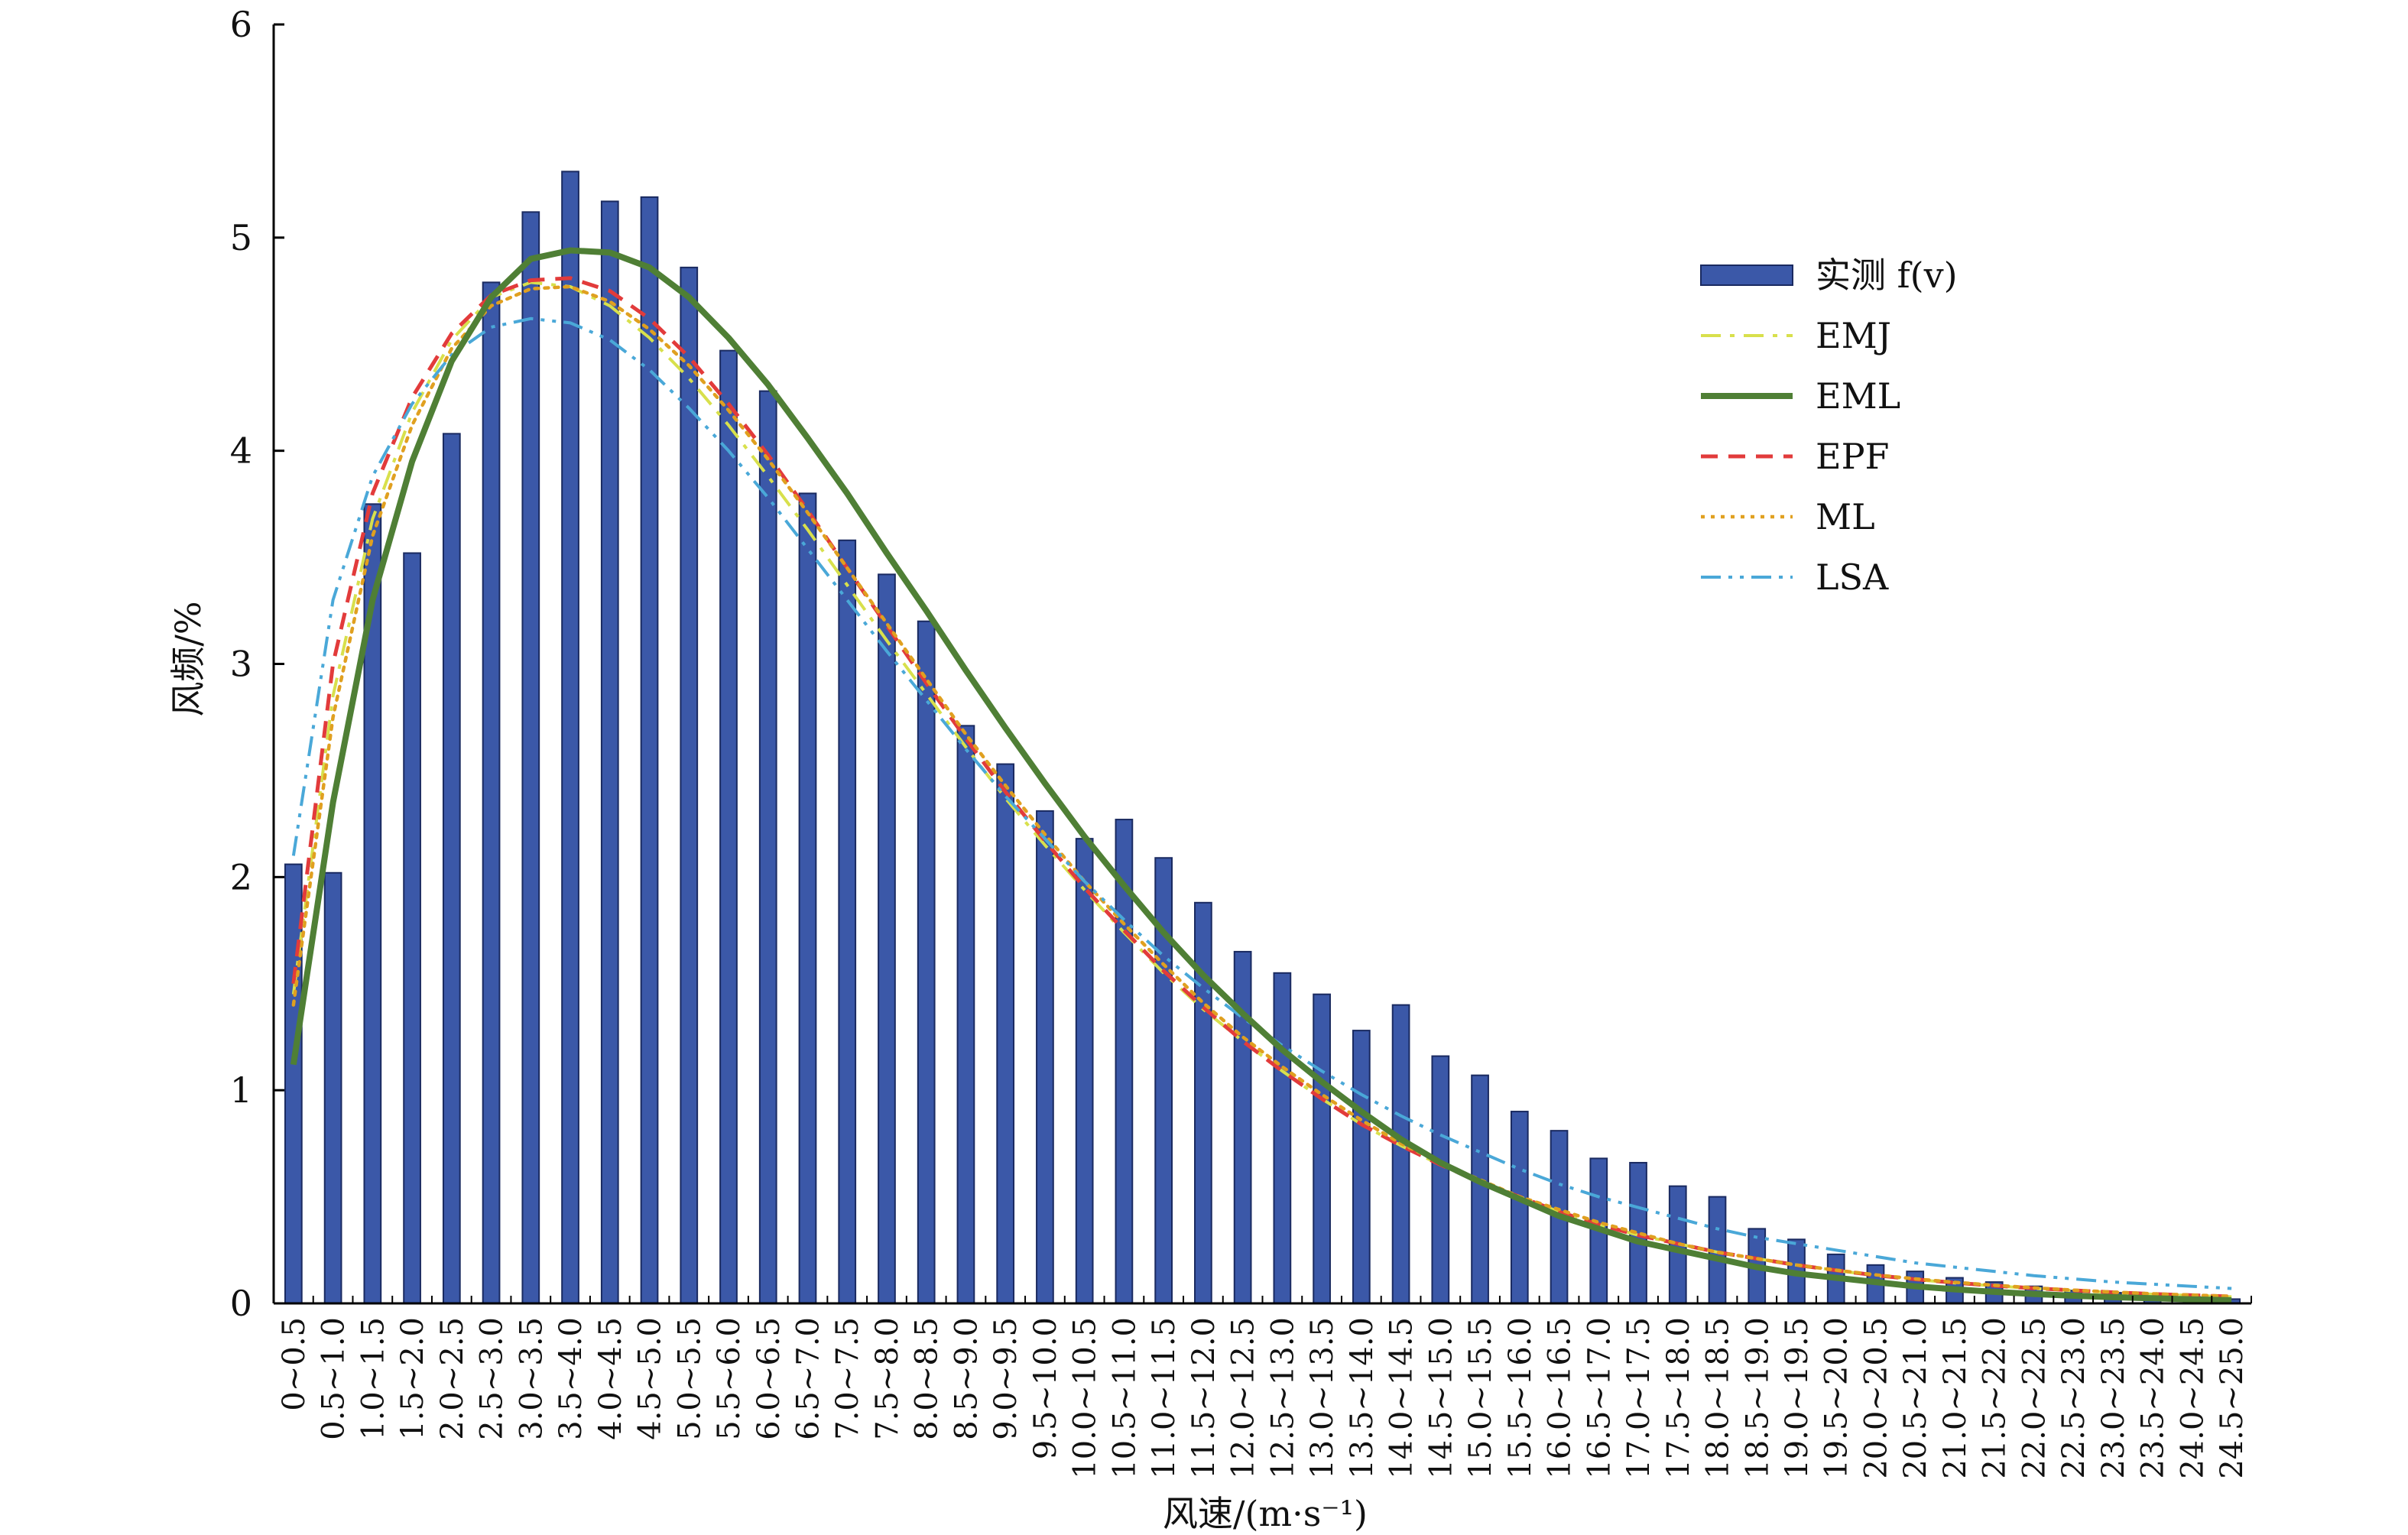 The image size is (2408, 1535). What do you see at coordinates (1401, 1154) in the screenshot?
I see `bar-14.0~14.5` at bounding box center [1401, 1154].